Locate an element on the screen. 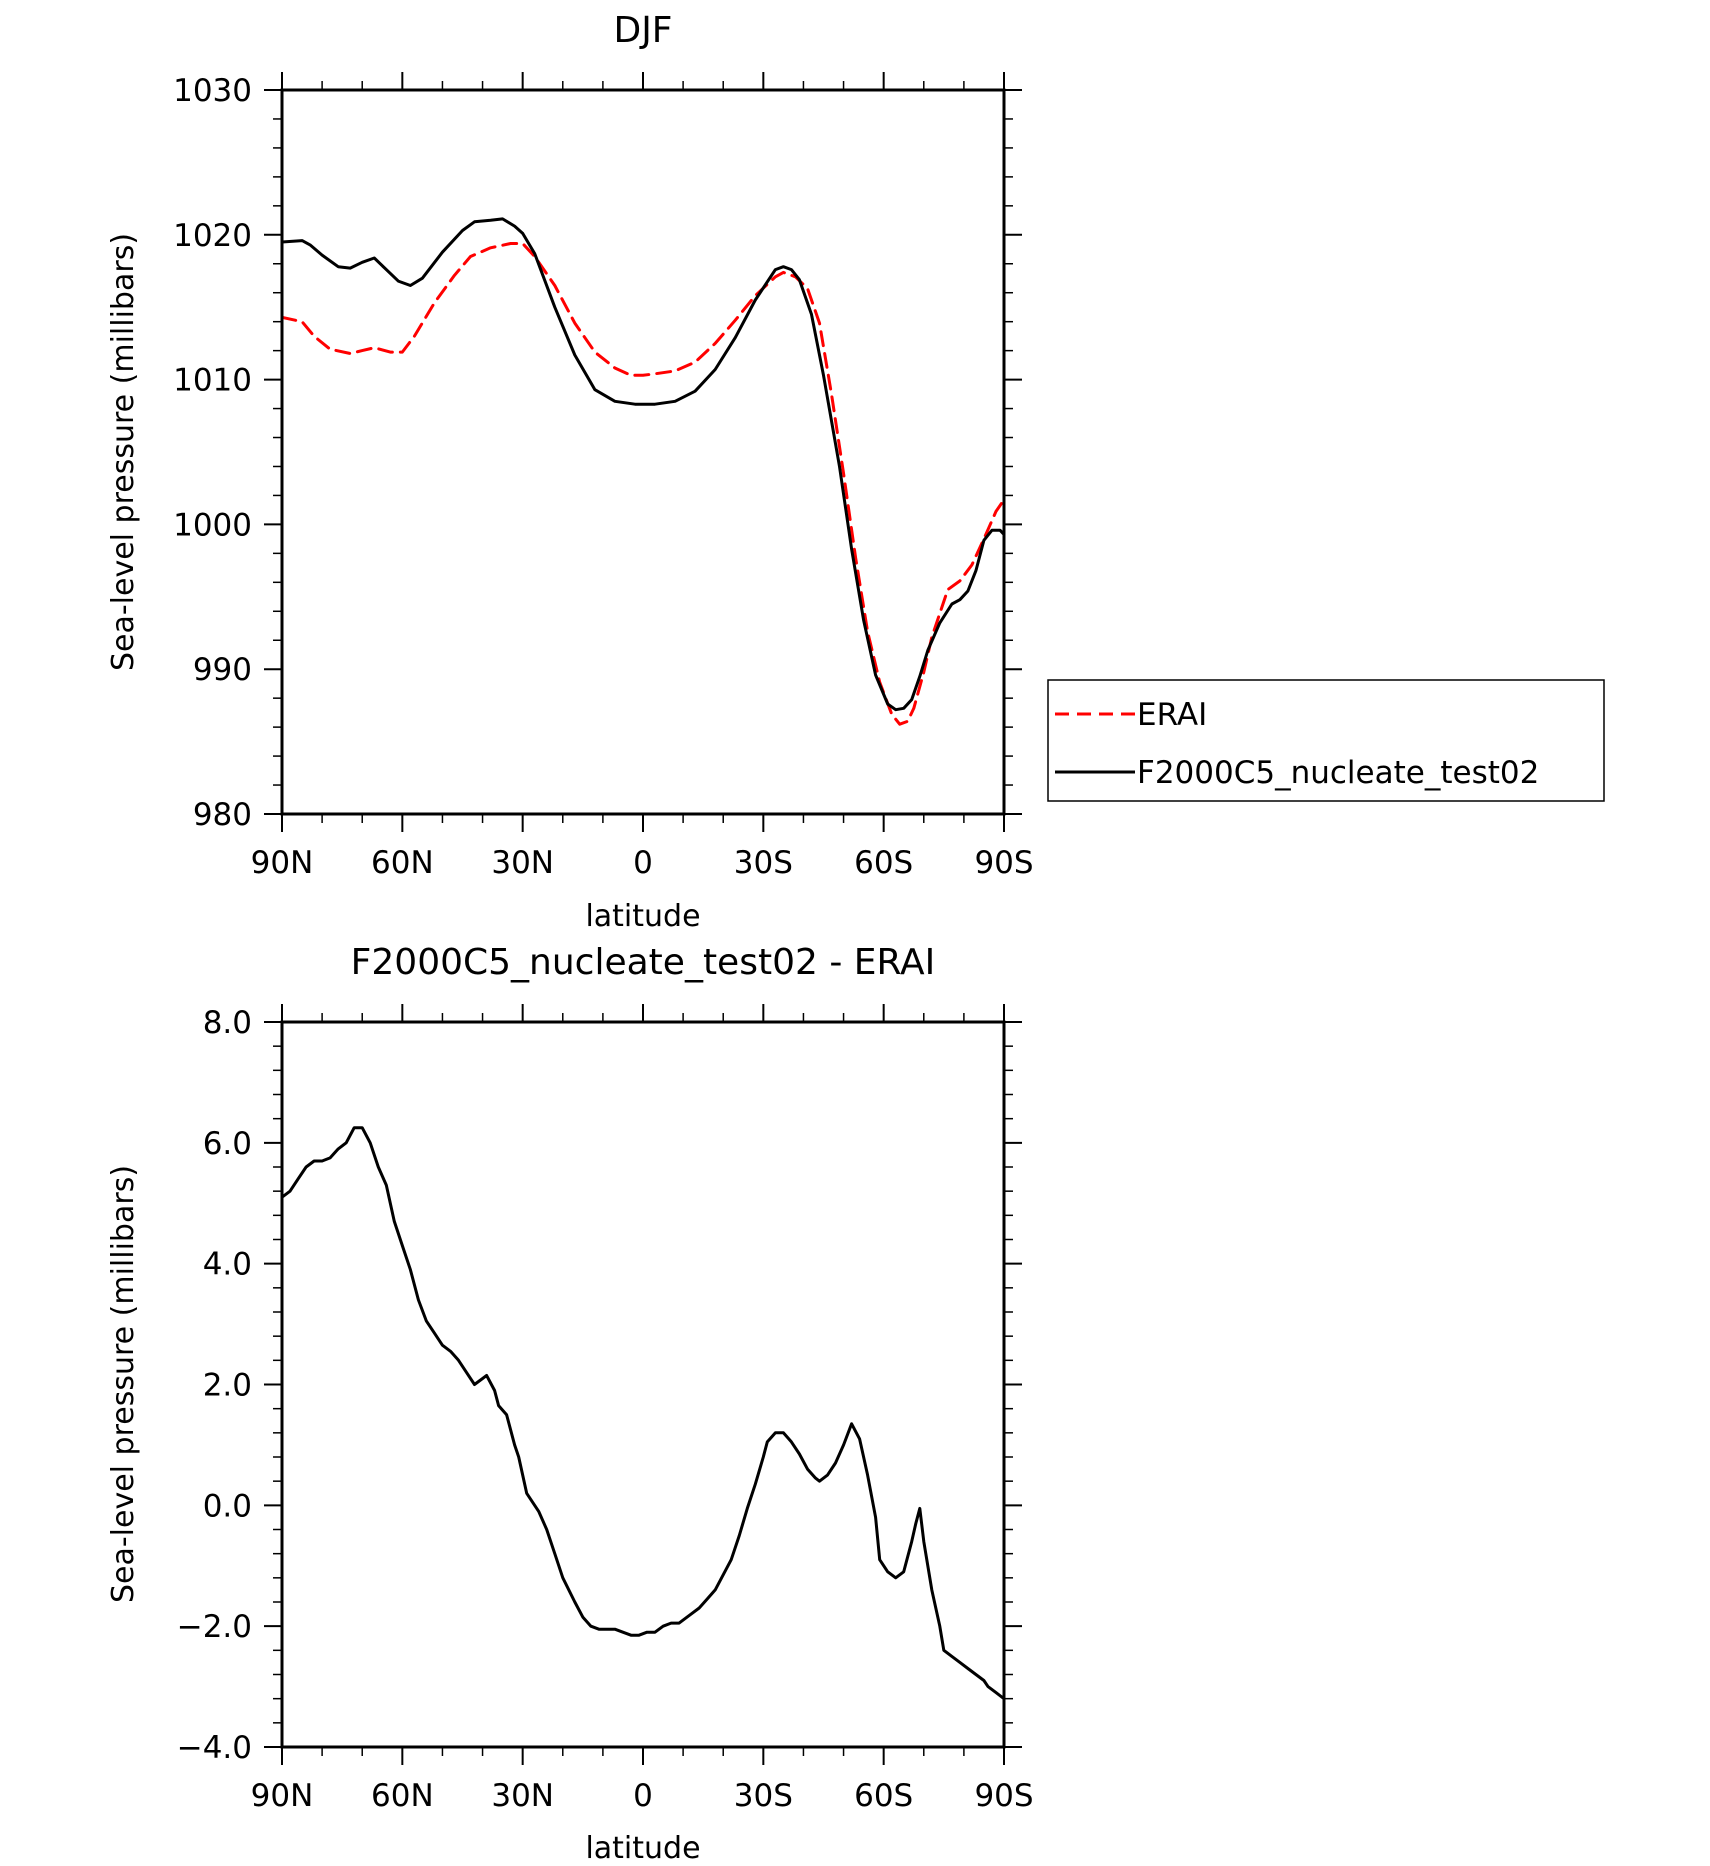 This screenshot has width=1710, height=1866. top-panel-series-layer is located at coordinates (643, 471).